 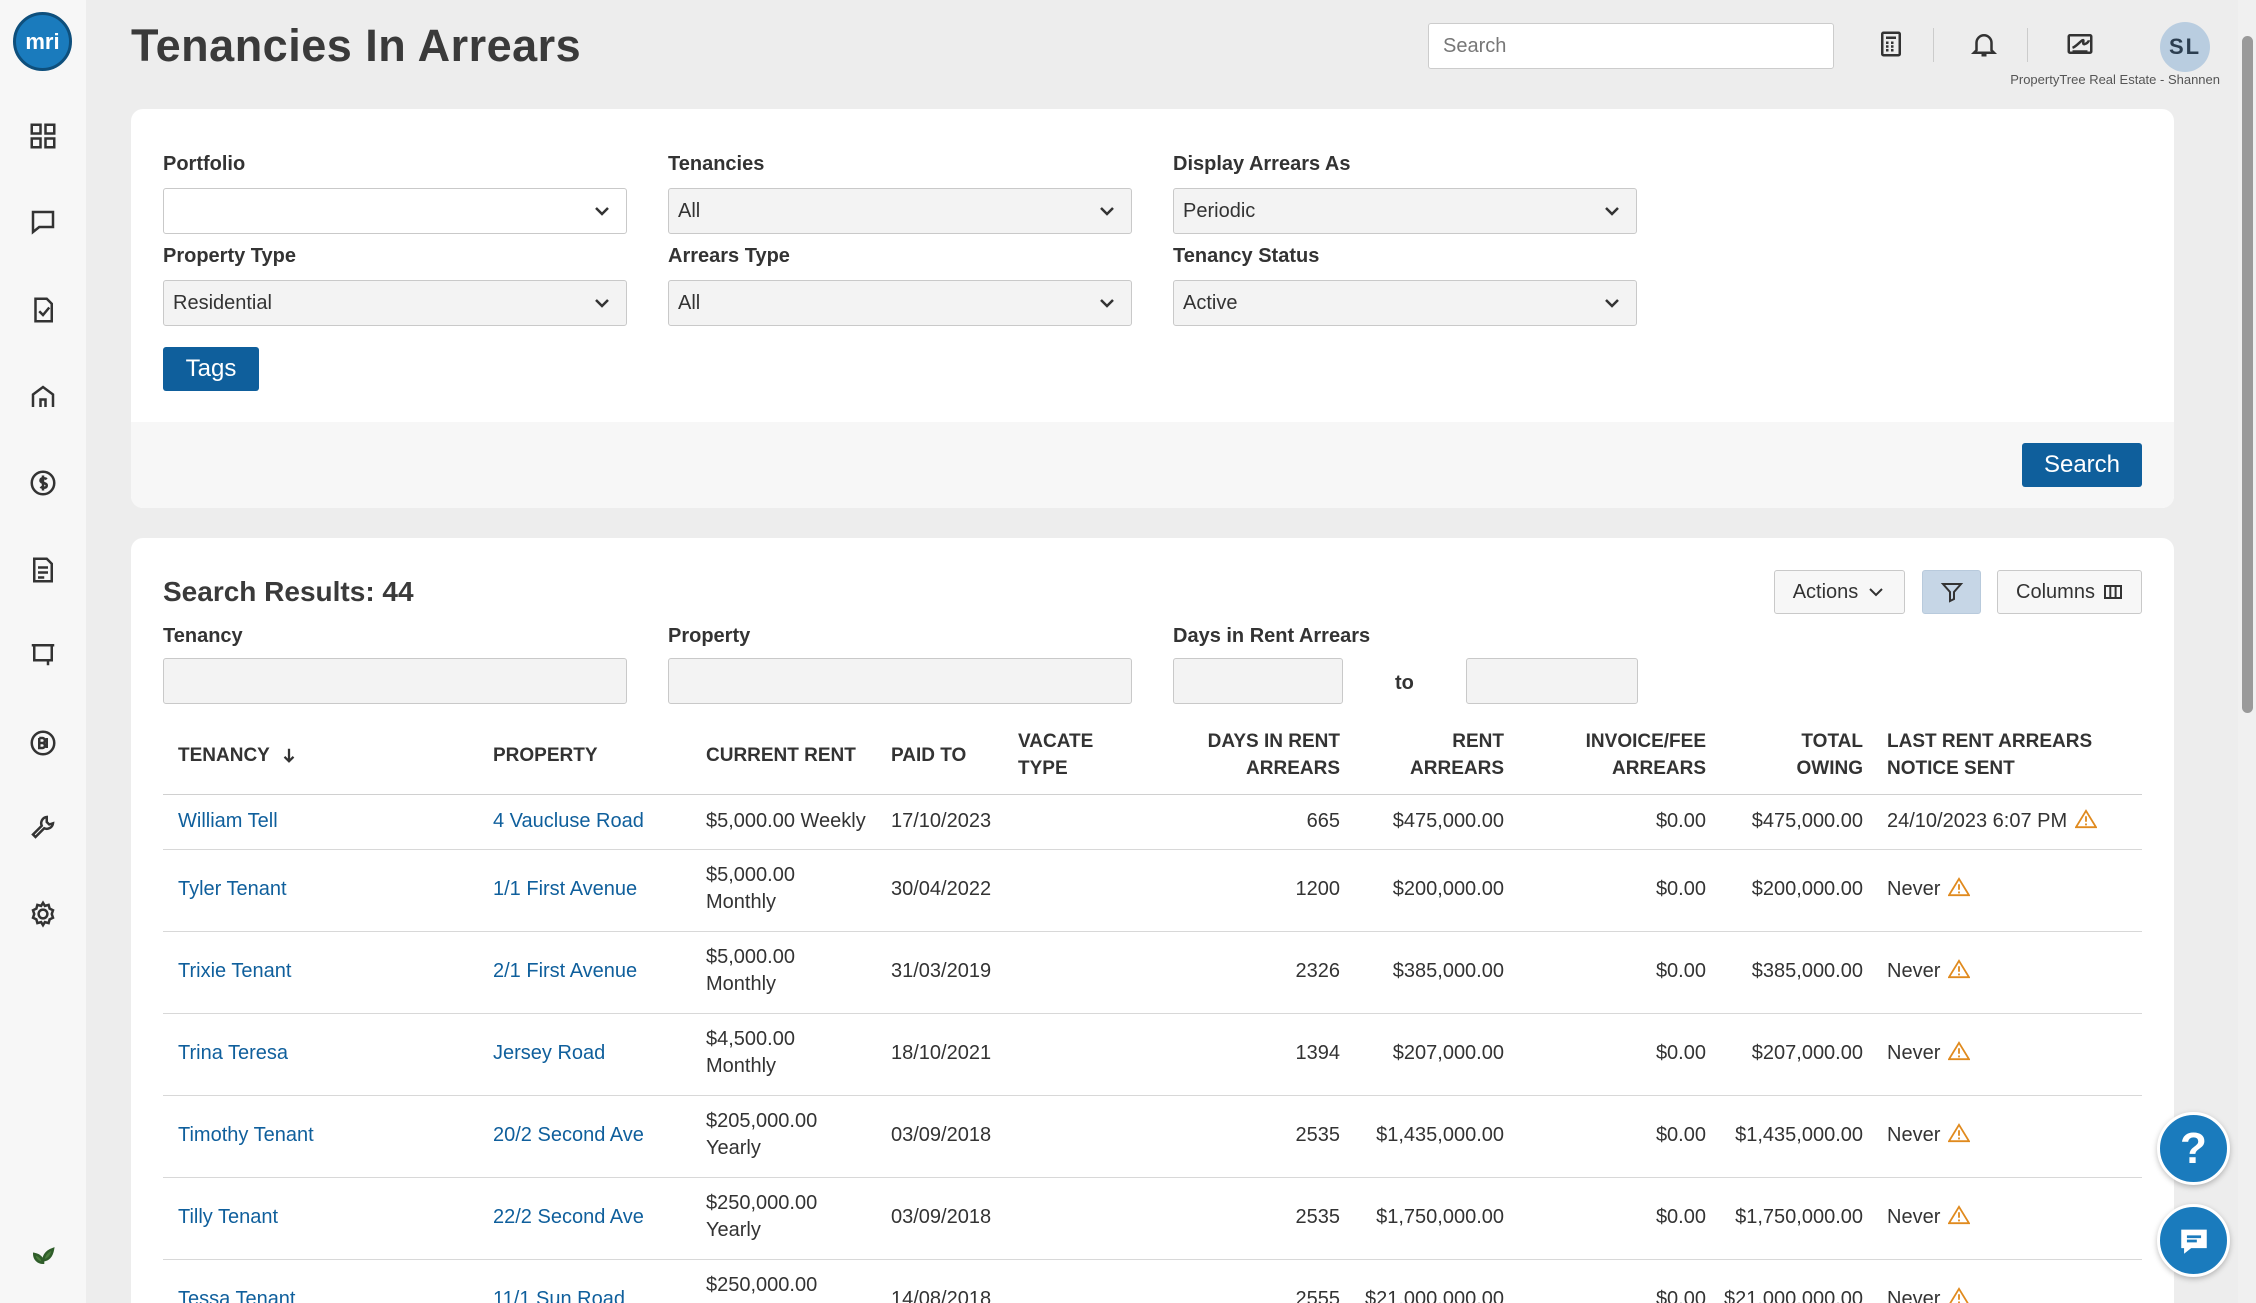 What do you see at coordinates (211, 369) in the screenshot?
I see `tags-button: Tags` at bounding box center [211, 369].